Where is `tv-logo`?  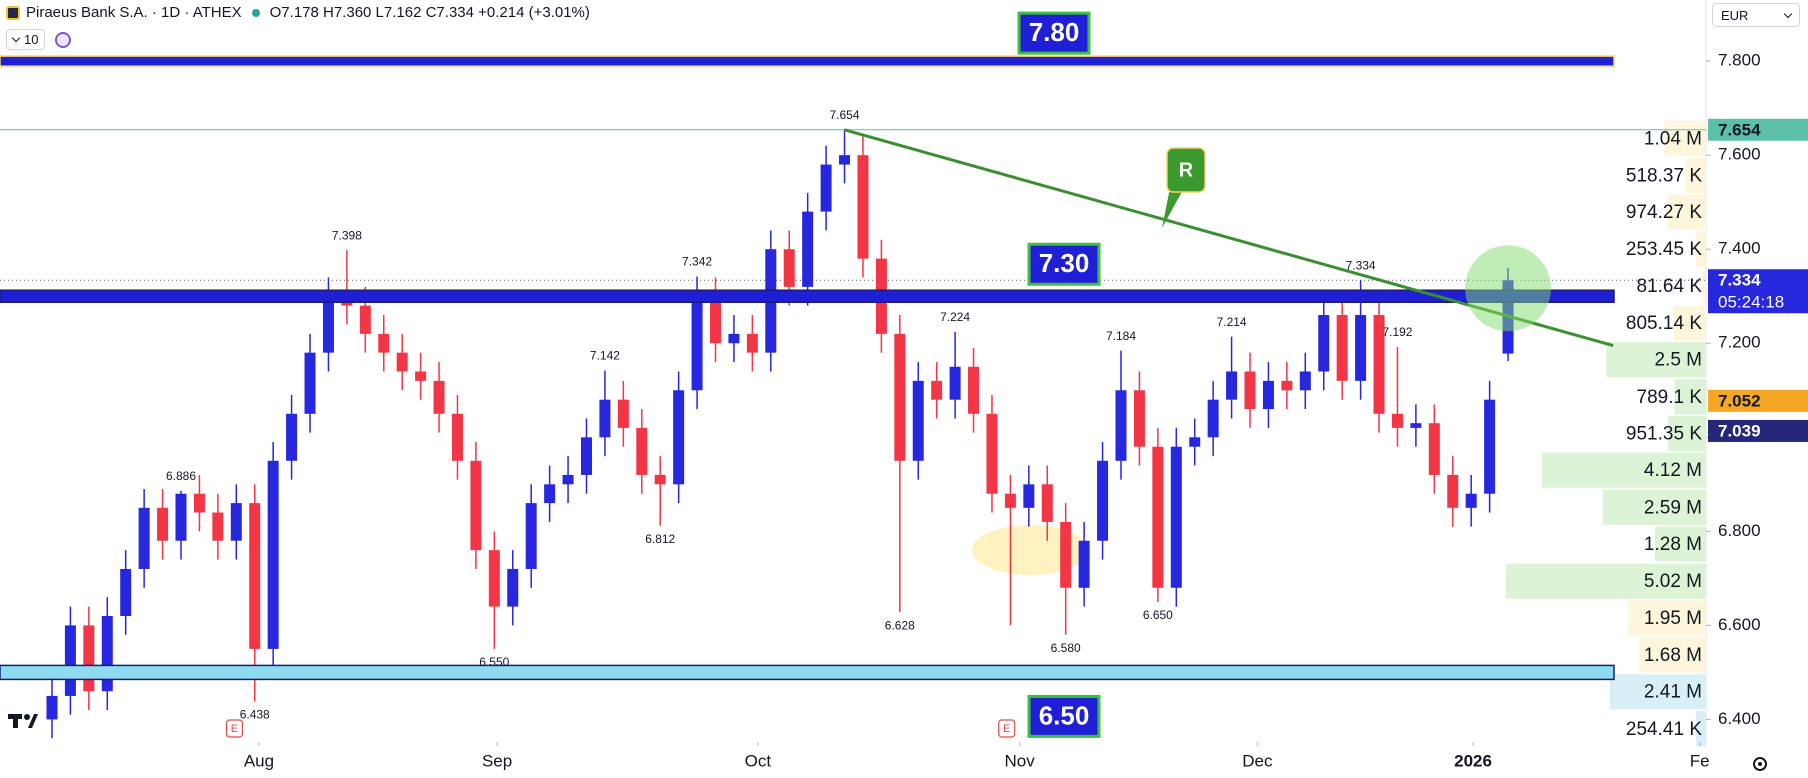 tv-logo is located at coordinates (23, 721).